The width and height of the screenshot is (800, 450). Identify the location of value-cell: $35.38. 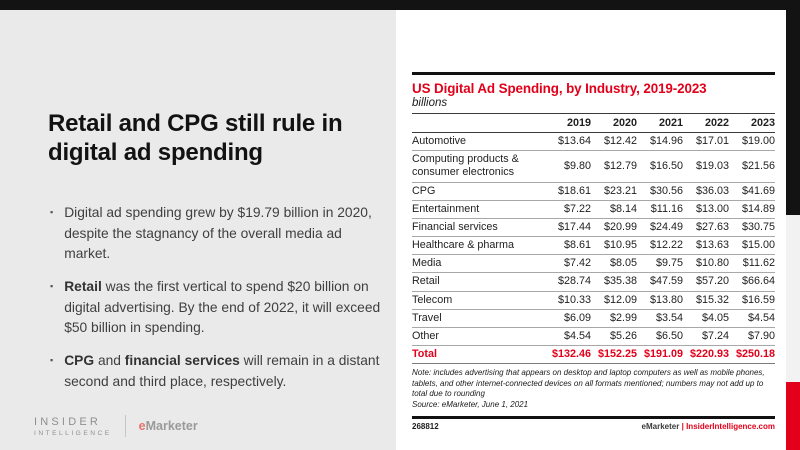
(614, 282).